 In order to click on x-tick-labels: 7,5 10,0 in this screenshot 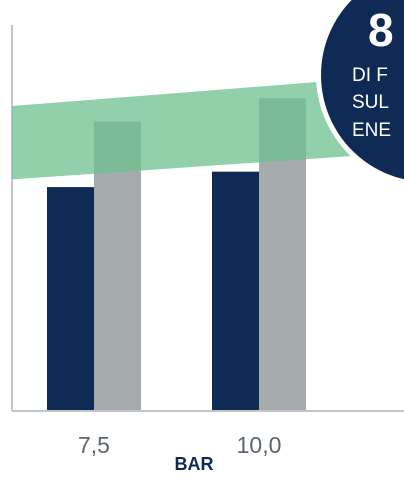, I will do `click(179, 445)`.